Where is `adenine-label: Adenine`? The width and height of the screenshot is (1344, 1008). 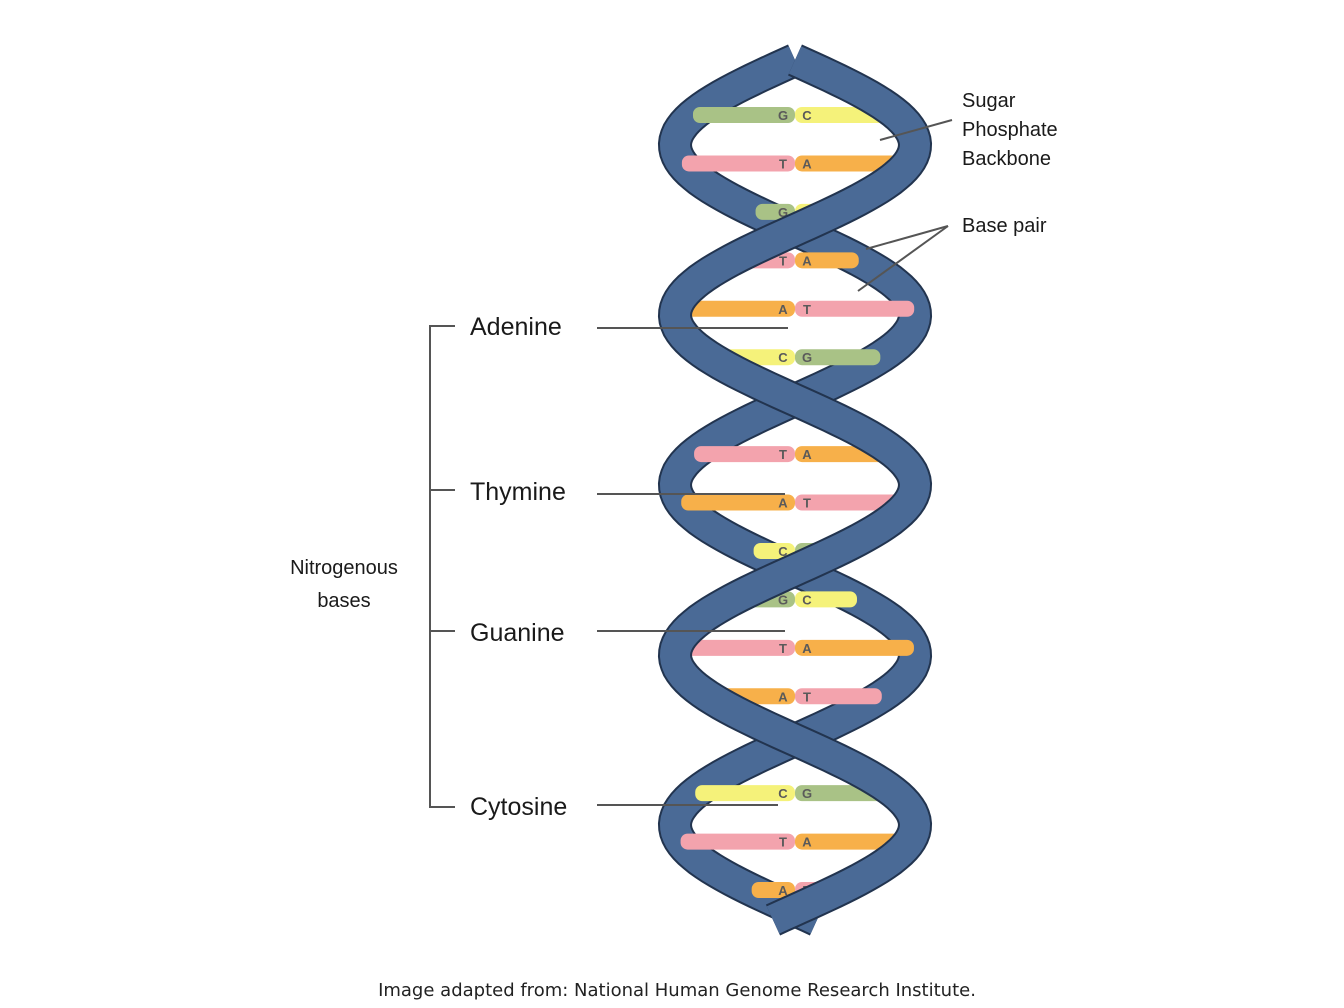 adenine-label: Adenine is located at coordinates (516, 327).